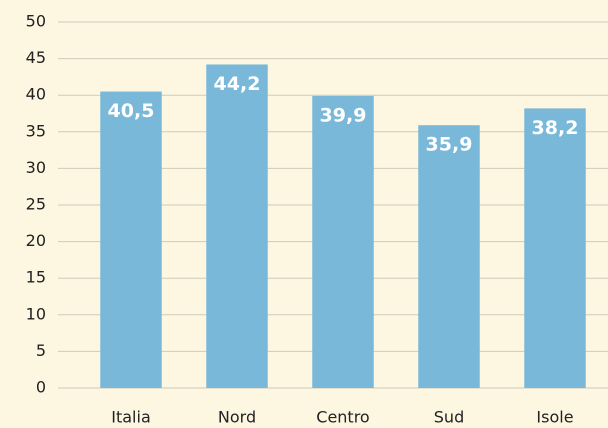 The width and height of the screenshot is (608, 428). Describe the element at coordinates (555, 128) in the screenshot. I see `value-label: 38,2` at that location.